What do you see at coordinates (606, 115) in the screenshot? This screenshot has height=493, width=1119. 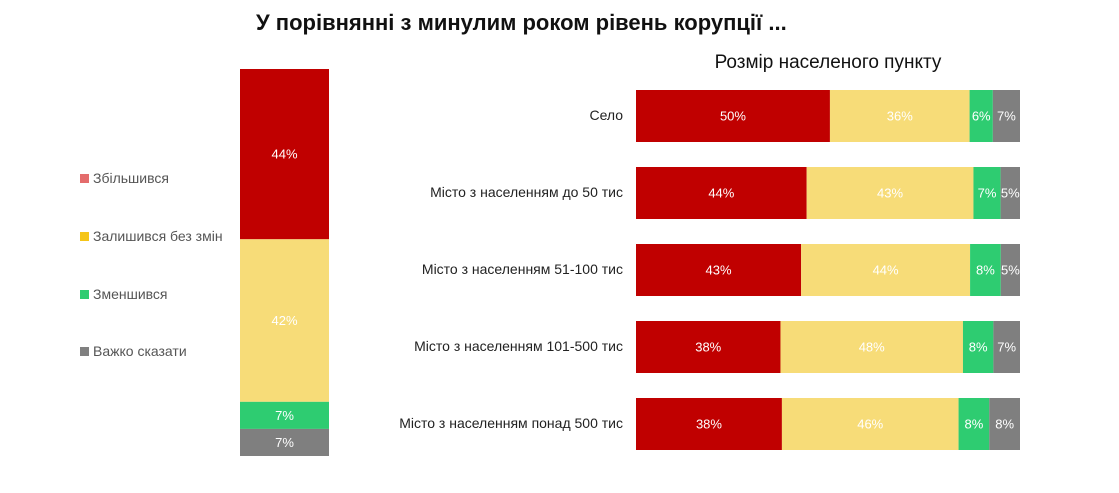 I see `category-label: Село` at bounding box center [606, 115].